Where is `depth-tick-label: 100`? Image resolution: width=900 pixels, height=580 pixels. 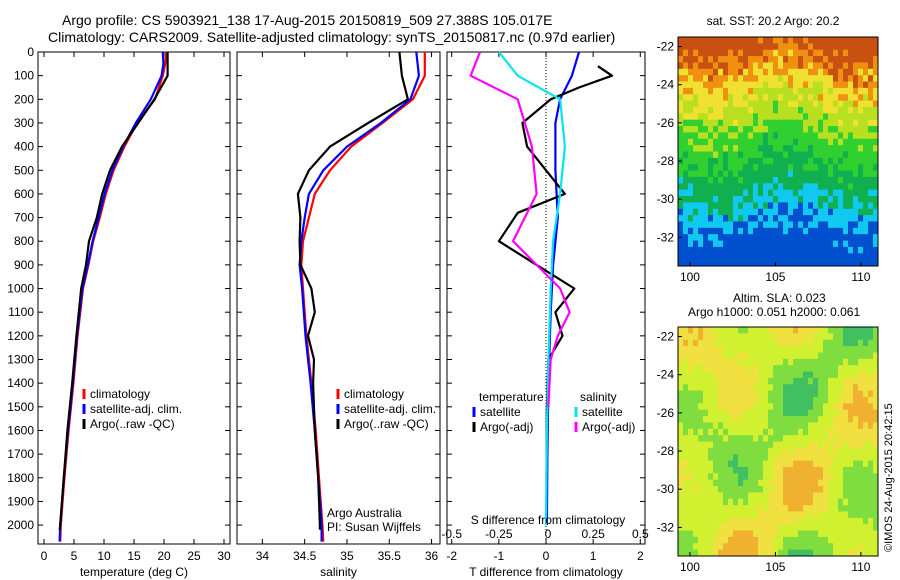
depth-tick-label: 100 is located at coordinates (24, 76).